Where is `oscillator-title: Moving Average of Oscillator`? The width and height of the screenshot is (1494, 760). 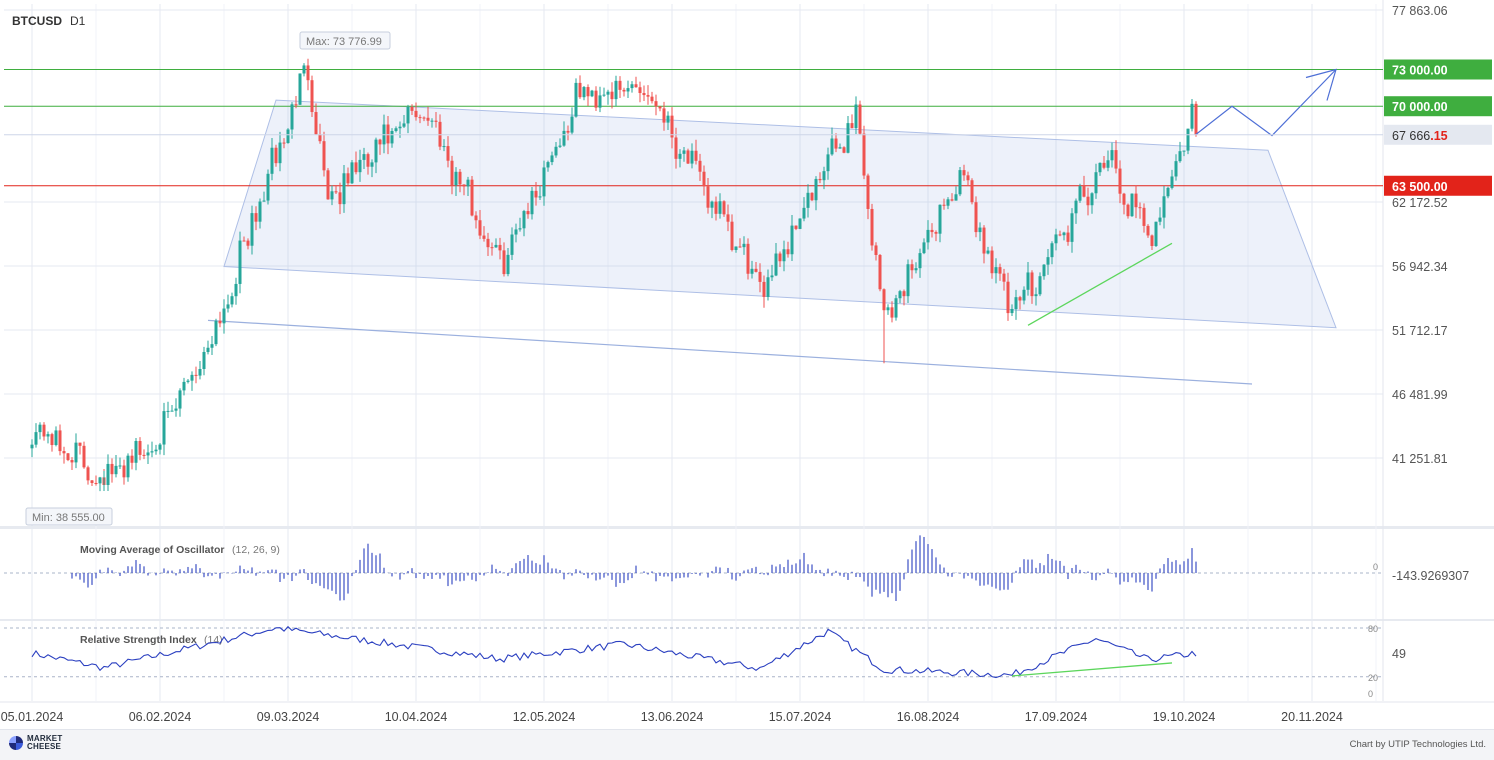 oscillator-title: Moving Average of Oscillator is located at coordinates (152, 550).